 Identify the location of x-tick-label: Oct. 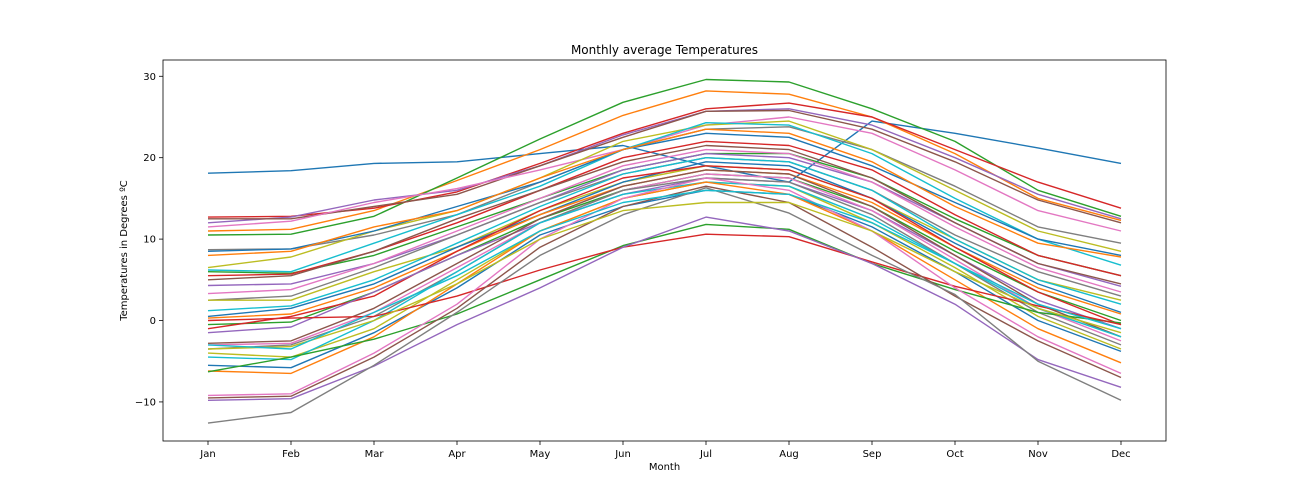
(954, 454).